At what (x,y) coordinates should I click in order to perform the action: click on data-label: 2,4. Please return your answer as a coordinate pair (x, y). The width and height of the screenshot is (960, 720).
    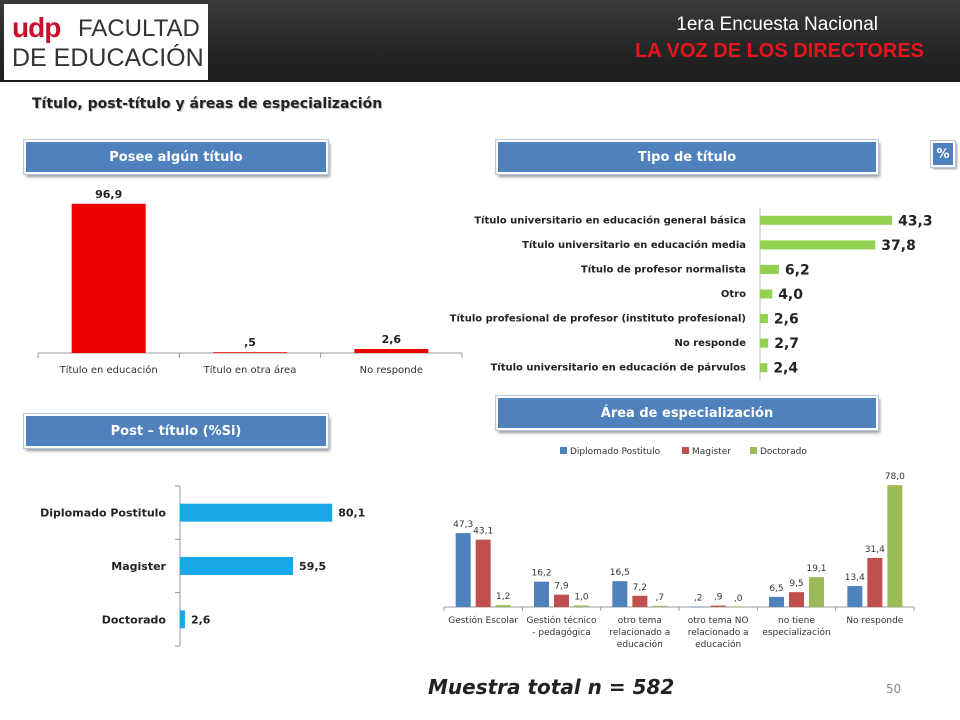
    Looking at the image, I should click on (785, 369).